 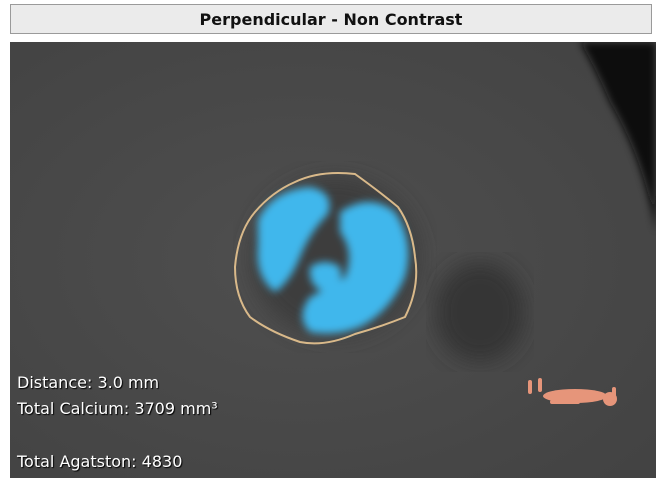 What do you see at coordinates (117, 408) in the screenshot?
I see `total-calcium-label: Total Calcium: 3709 mm³` at bounding box center [117, 408].